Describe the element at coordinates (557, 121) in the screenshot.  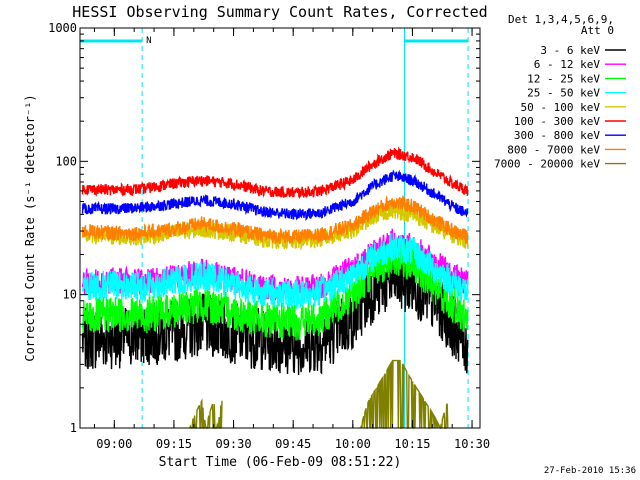
I see `legend-label: 100 - 300 keV` at that location.